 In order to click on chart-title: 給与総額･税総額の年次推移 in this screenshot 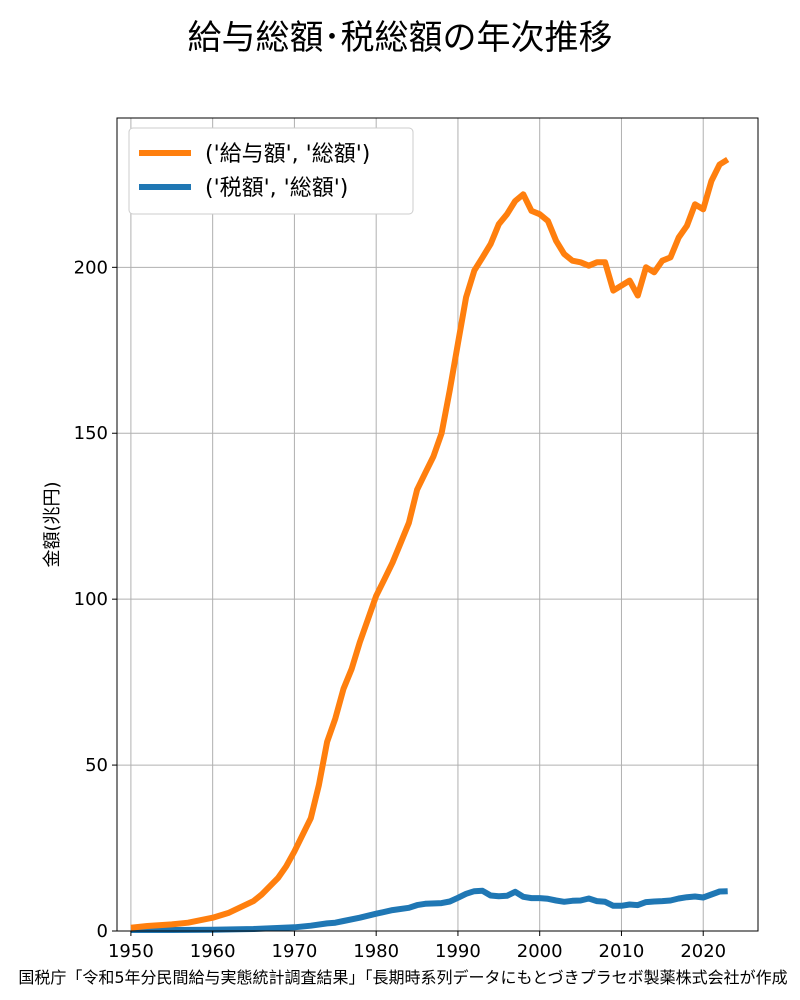, I will do `click(400, 38)`.